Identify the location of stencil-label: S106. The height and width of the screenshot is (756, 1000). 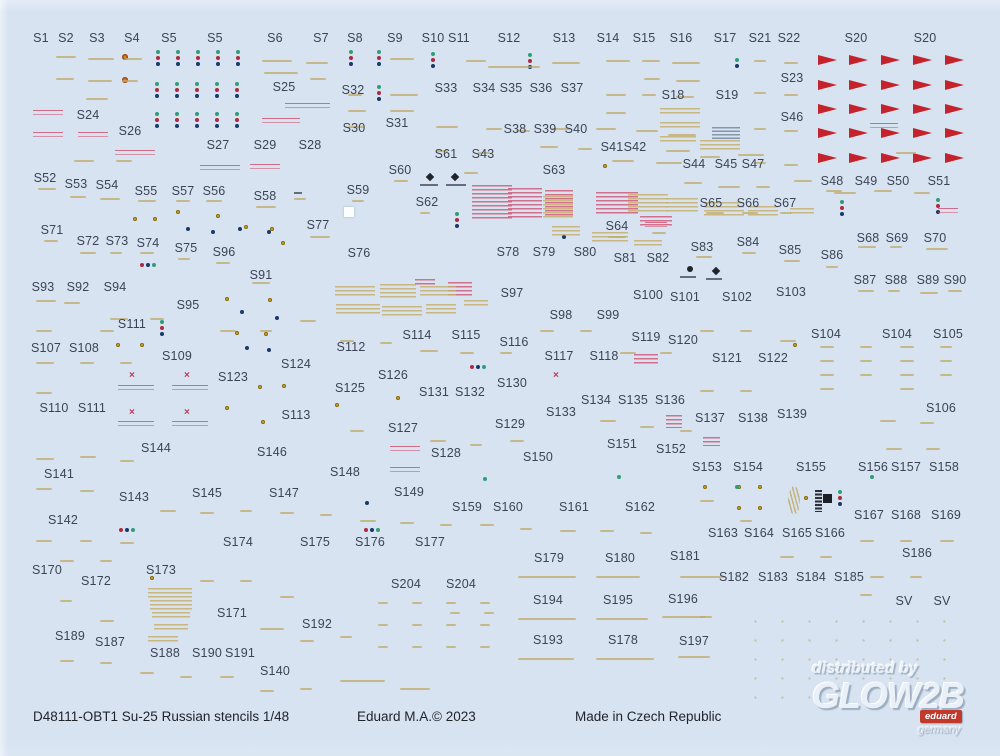
(941, 408).